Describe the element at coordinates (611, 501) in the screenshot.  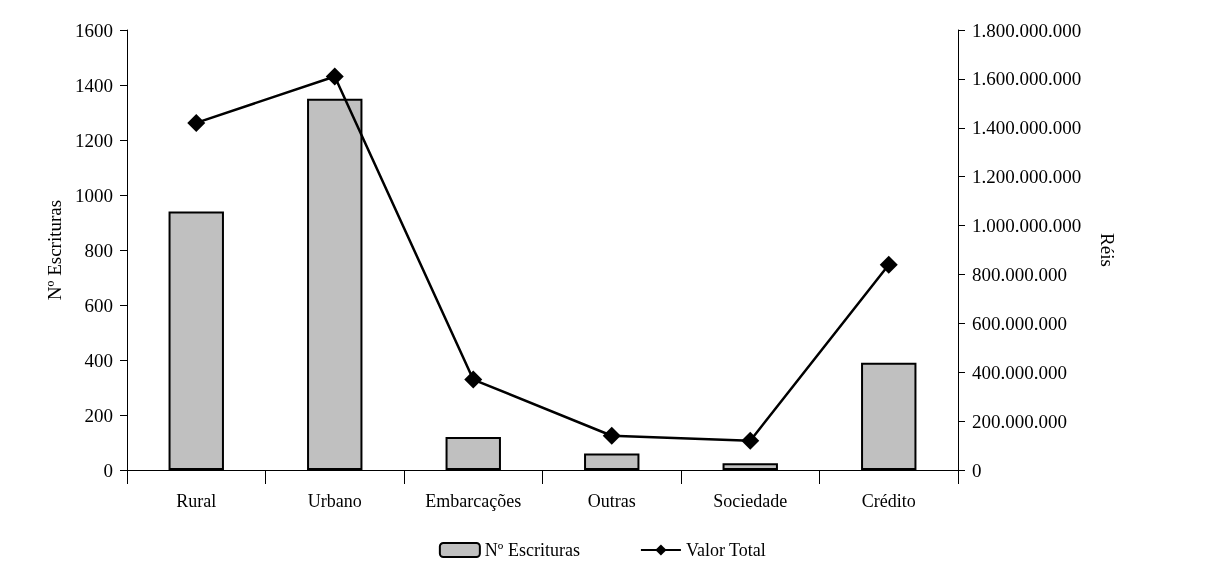
I see `x-tick-label: Outras` at that location.